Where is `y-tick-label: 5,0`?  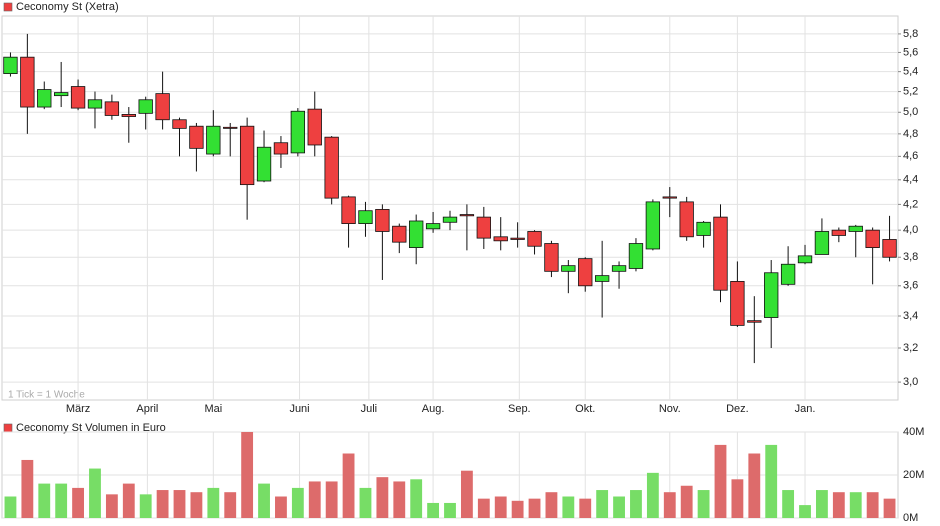
y-tick-label: 5,0 is located at coordinates (910, 112).